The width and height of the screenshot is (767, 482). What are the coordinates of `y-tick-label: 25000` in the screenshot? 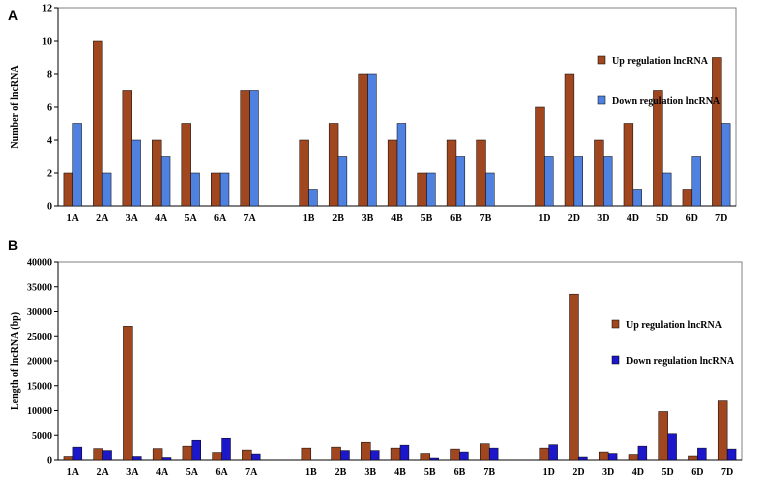 It's located at (39, 337).